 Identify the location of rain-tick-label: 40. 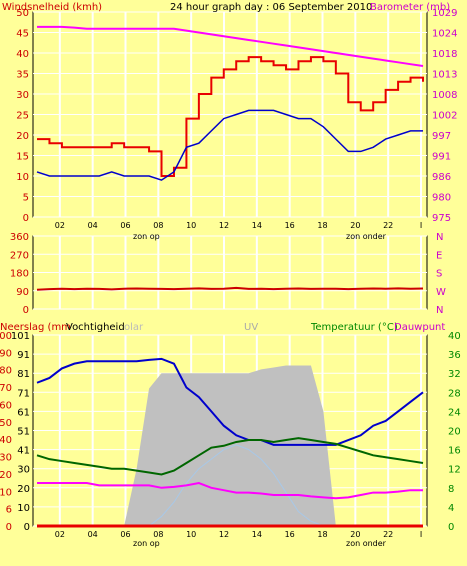
(6, 440).